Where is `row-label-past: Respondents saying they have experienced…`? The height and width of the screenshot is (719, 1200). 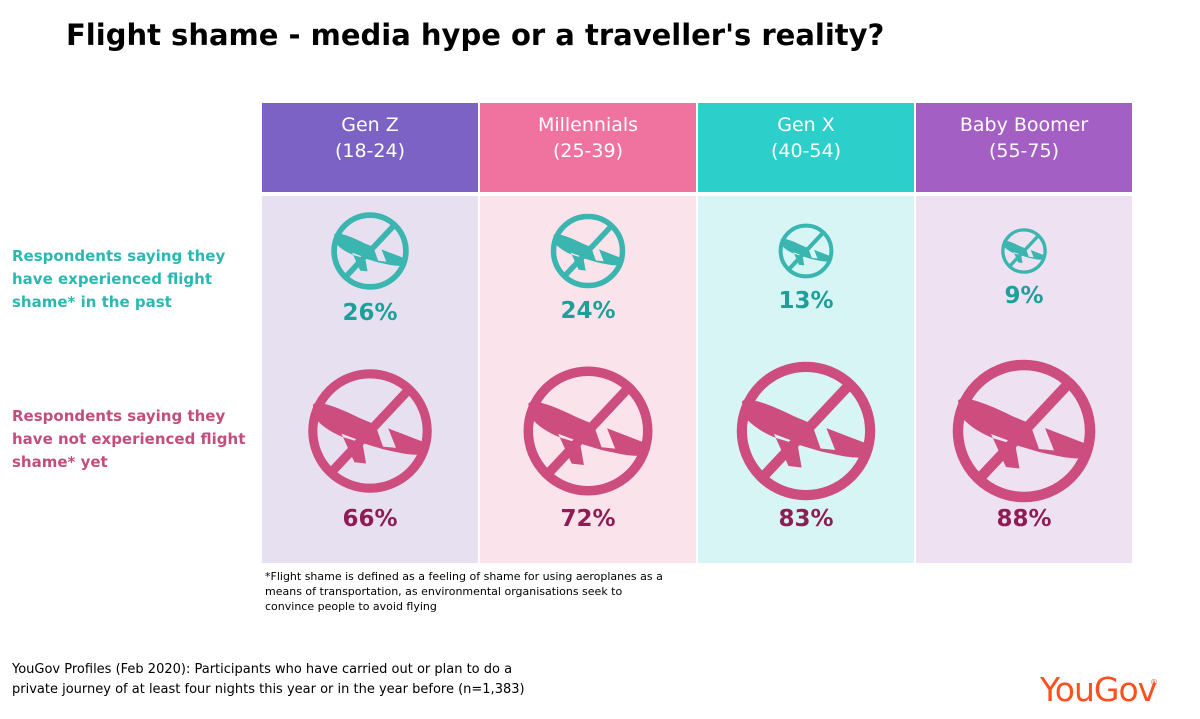
row-label-past: Respondents saying they have experienced… is located at coordinates (119, 279).